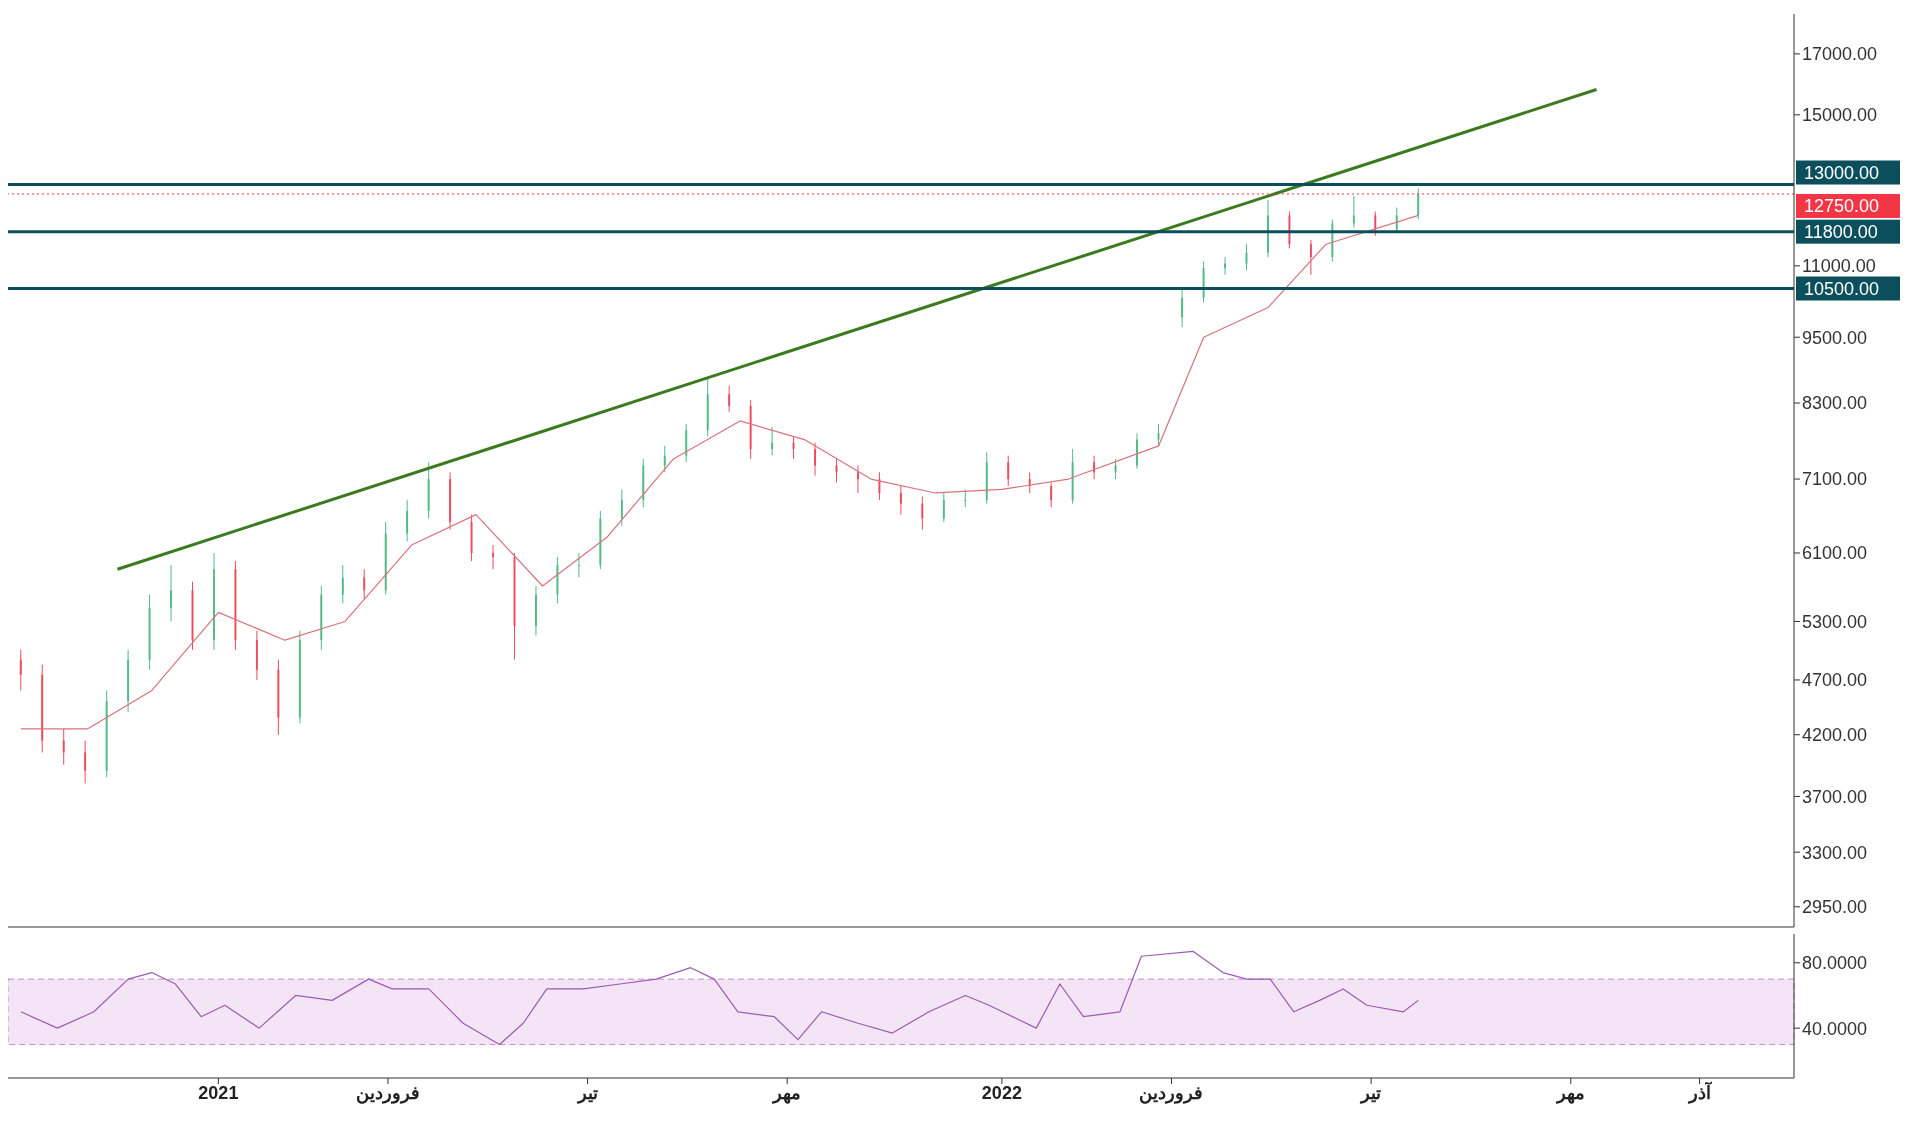 Image resolution: width=1912 pixels, height=1125 pixels. I want to click on y-tick-label: 3300.00, so click(1835, 852).